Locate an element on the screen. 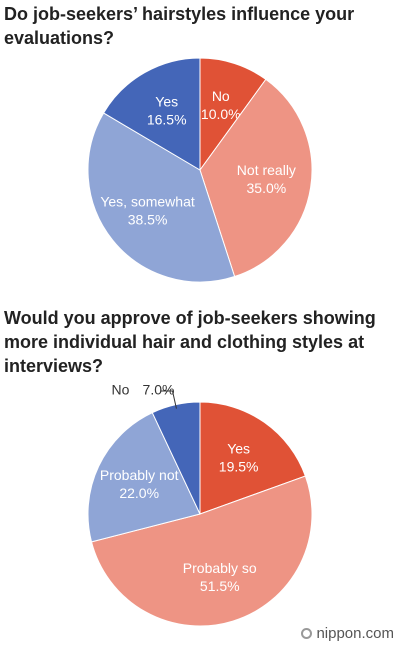 The width and height of the screenshot is (400, 650). value-label: 38.5% is located at coordinates (148, 220).